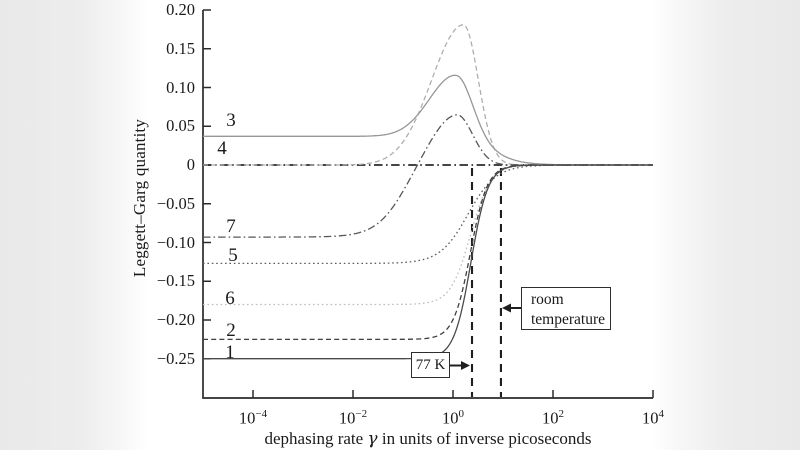 The image size is (800, 450). I want to click on x-axis-title-pre: dephasing rate, so click(316, 438).